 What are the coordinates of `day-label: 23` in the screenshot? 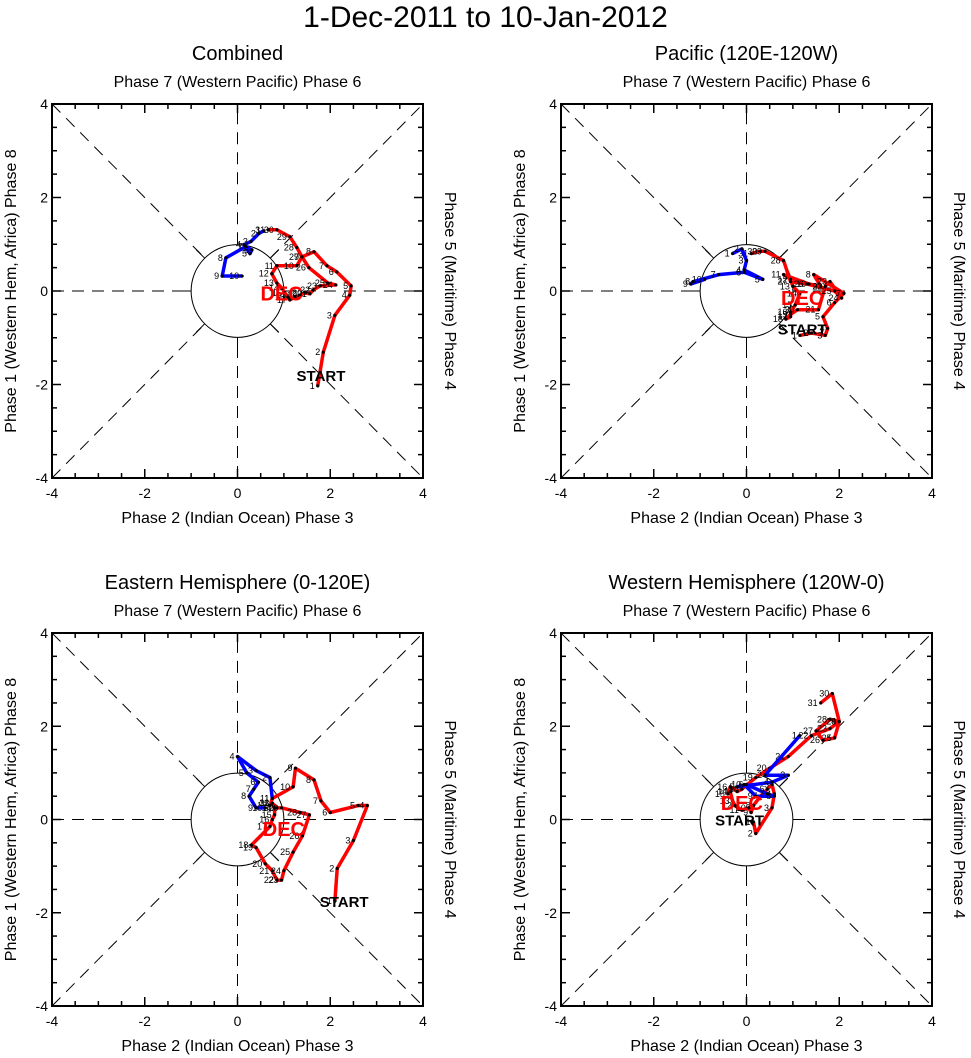 It's located at (312, 286).